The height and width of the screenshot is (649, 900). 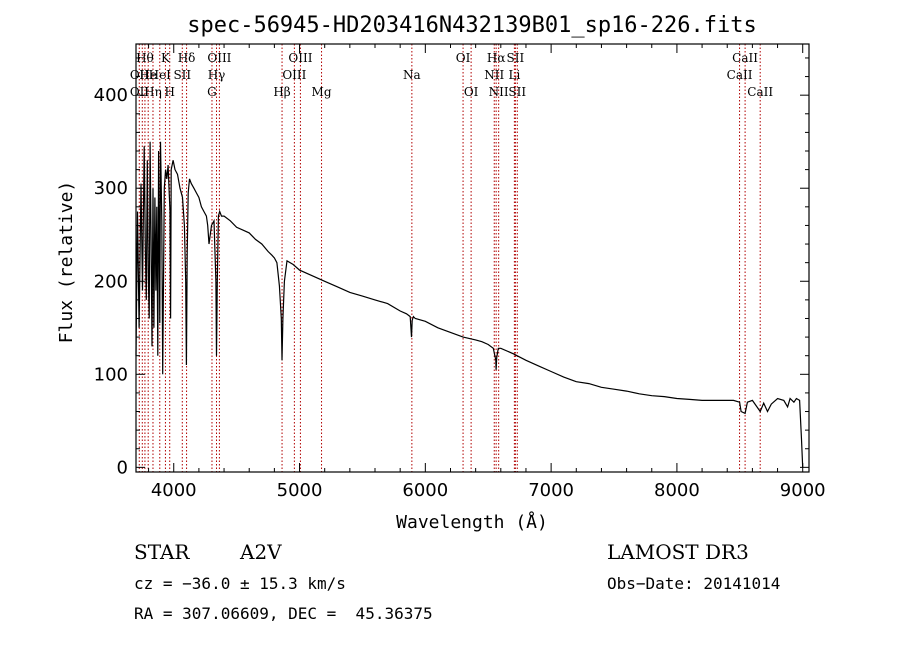 What do you see at coordinates (803, 490) in the screenshot?
I see `x-tick-label: 9000` at bounding box center [803, 490].